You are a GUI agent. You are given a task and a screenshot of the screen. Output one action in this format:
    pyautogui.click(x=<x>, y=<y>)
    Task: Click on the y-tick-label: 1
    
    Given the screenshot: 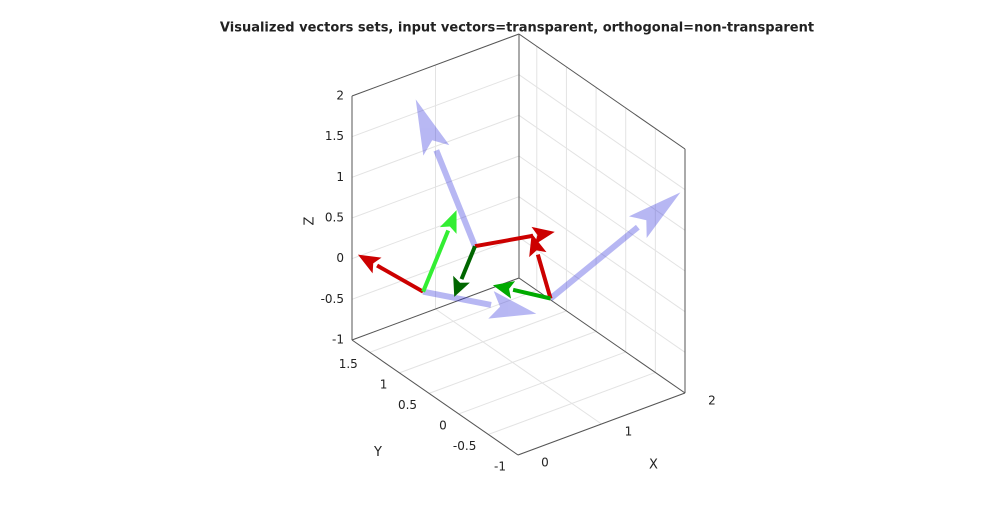 What is the action you would take?
    pyautogui.click(x=384, y=384)
    